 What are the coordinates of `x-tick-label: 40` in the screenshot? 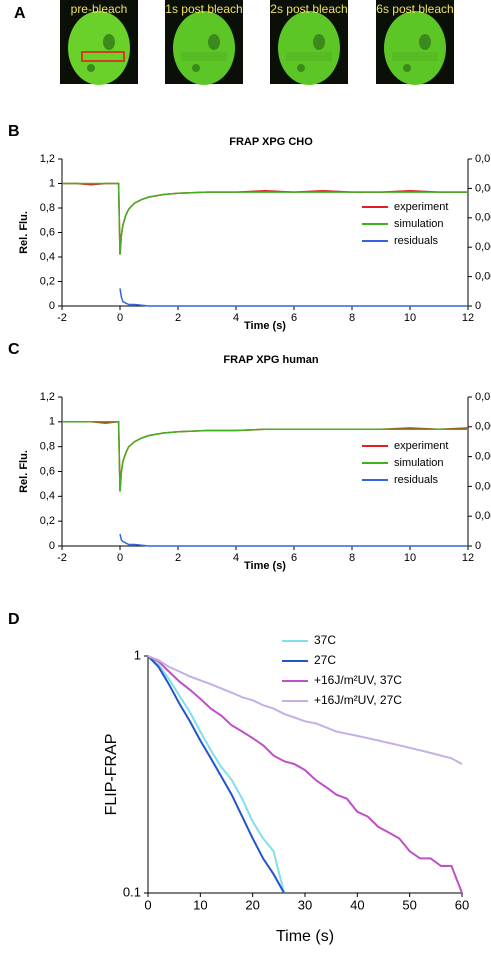 It's located at (357, 904).